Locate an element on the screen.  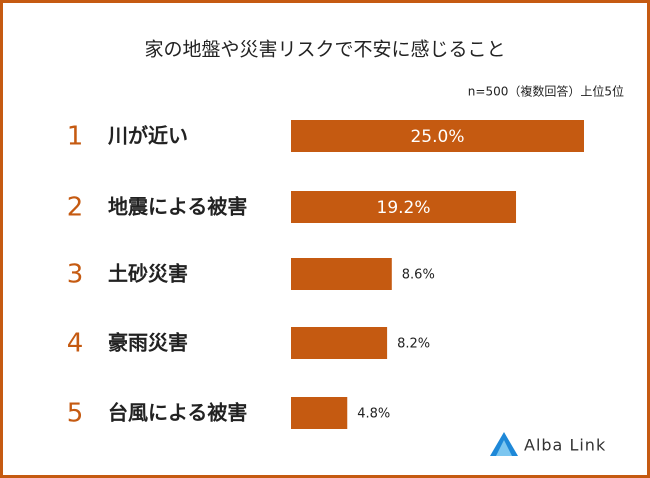
logo: Alba Link is located at coordinates (548, 444).